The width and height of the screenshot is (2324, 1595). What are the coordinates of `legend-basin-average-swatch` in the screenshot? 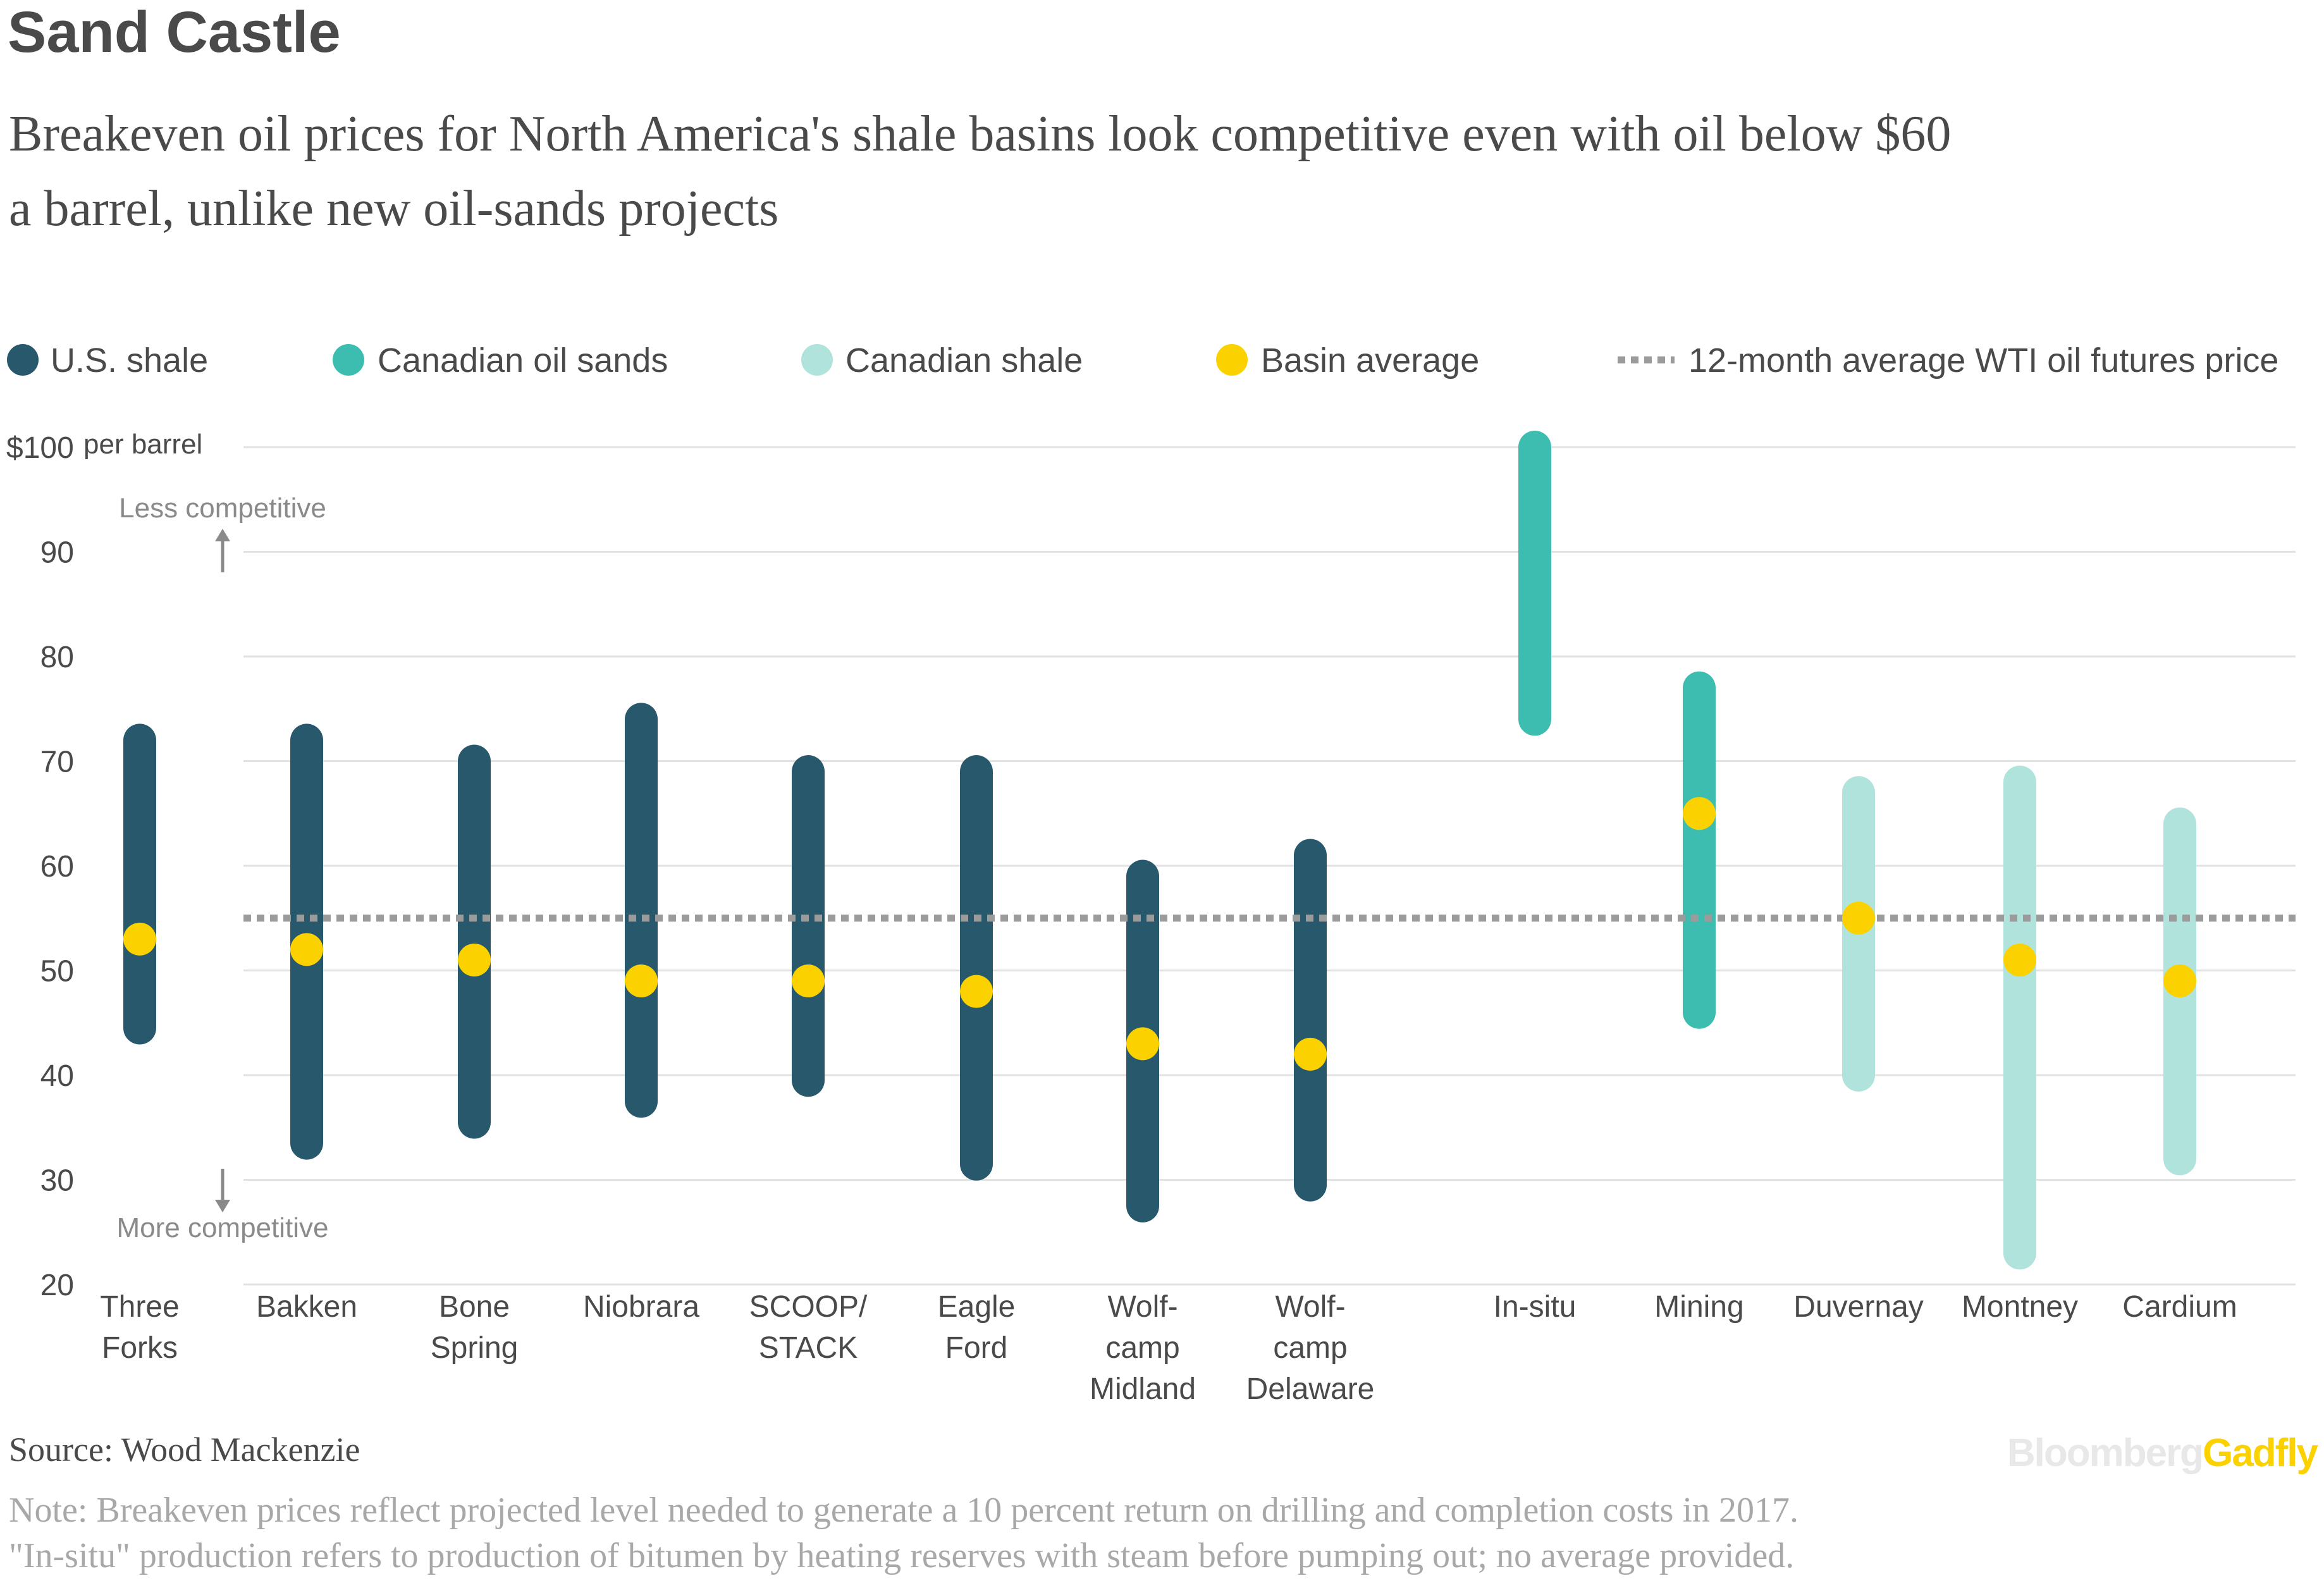 It's located at (1232, 360).